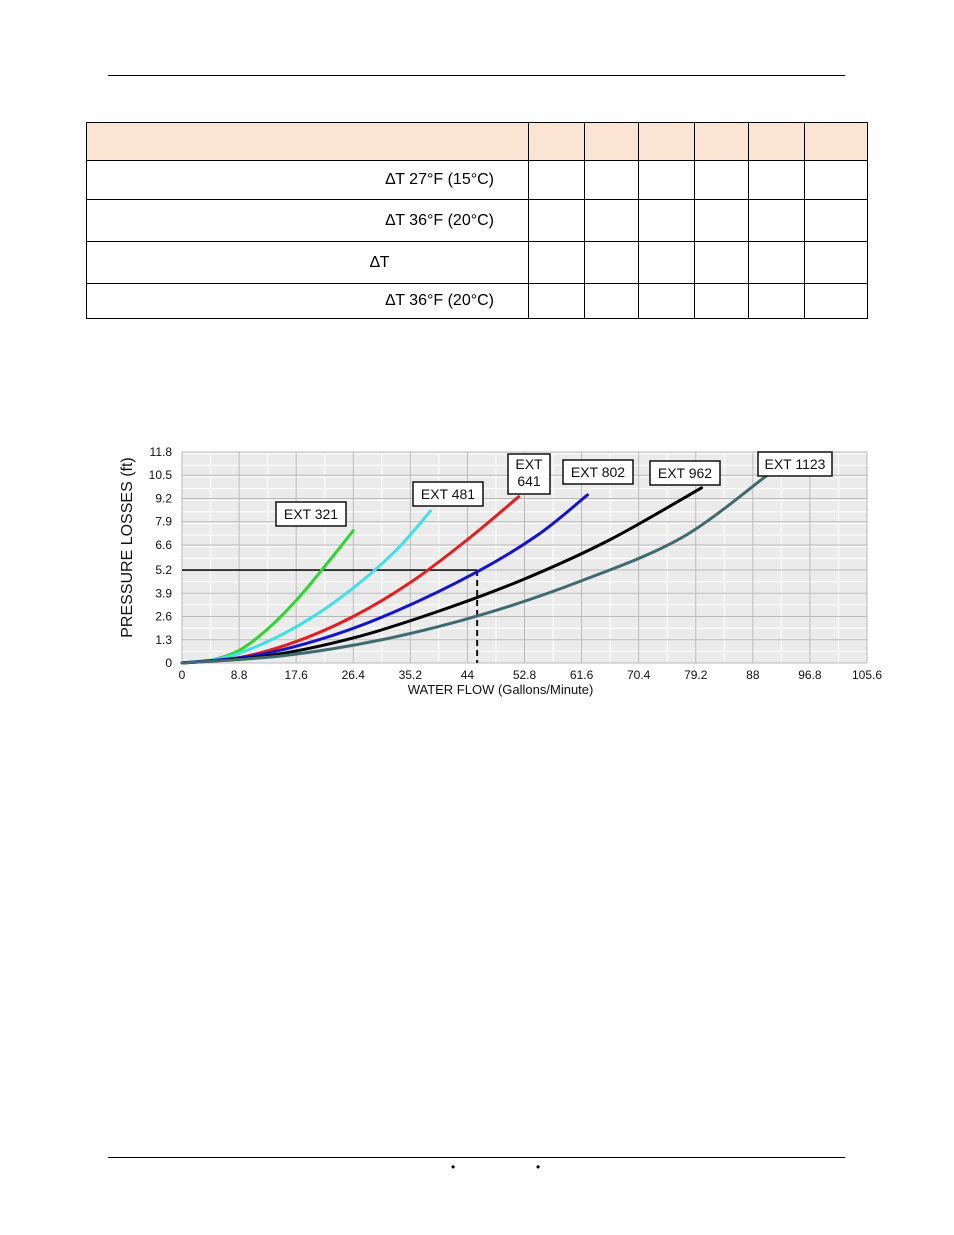  I want to click on y-tick-label: 5.2, so click(163, 570).